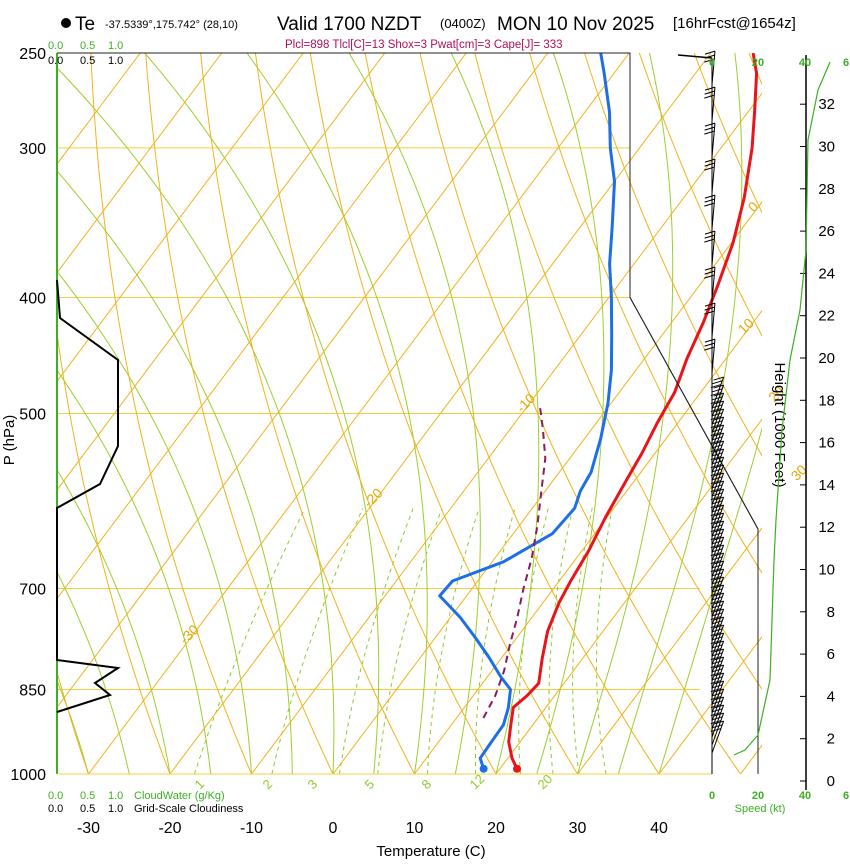 The height and width of the screenshot is (865, 850). I want to click on surface-dewpoint-point, so click(484, 769).